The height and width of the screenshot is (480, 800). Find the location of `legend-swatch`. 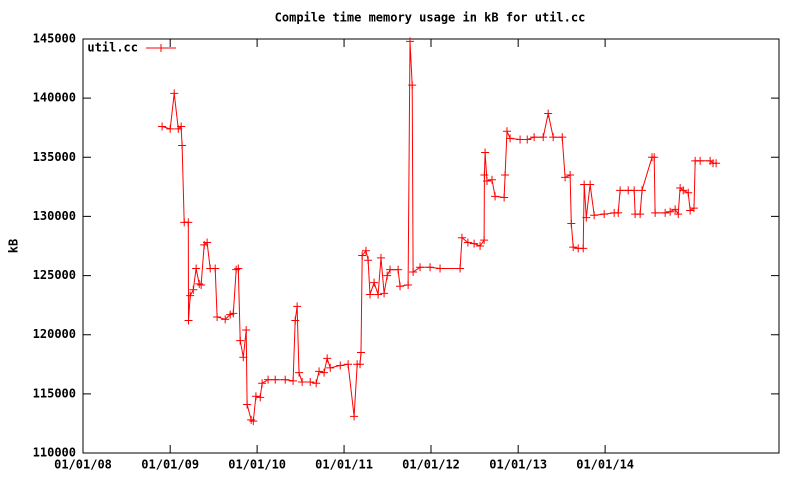

legend-swatch is located at coordinates (161, 48).